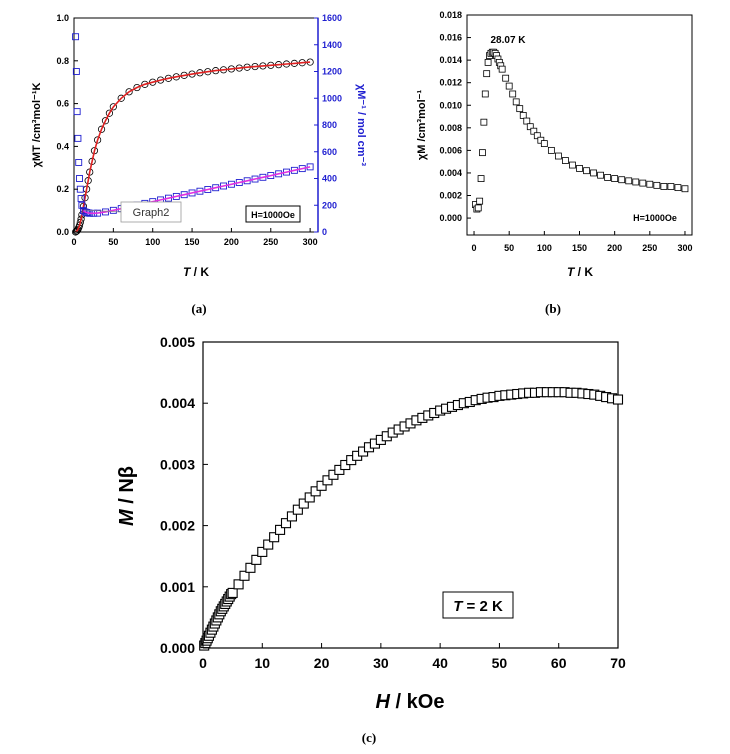  What do you see at coordinates (582, 242) in the screenshot?
I see `panel-b-x-ticks: 0 50 100 150 200 250 300` at bounding box center [582, 242].